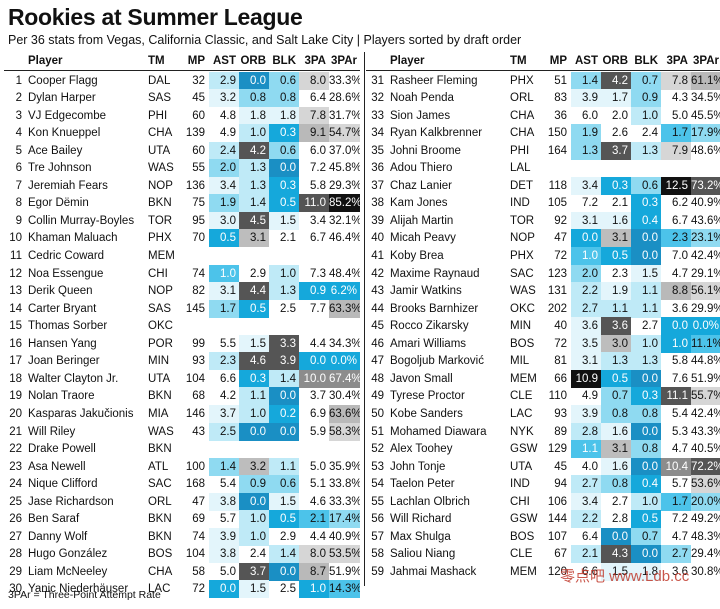  Describe the element at coordinates (543, 220) in the screenshot. I see `table-row: 39 Alijah Martin TOR 92 3.11.60.4 6.743.6%` at that location.